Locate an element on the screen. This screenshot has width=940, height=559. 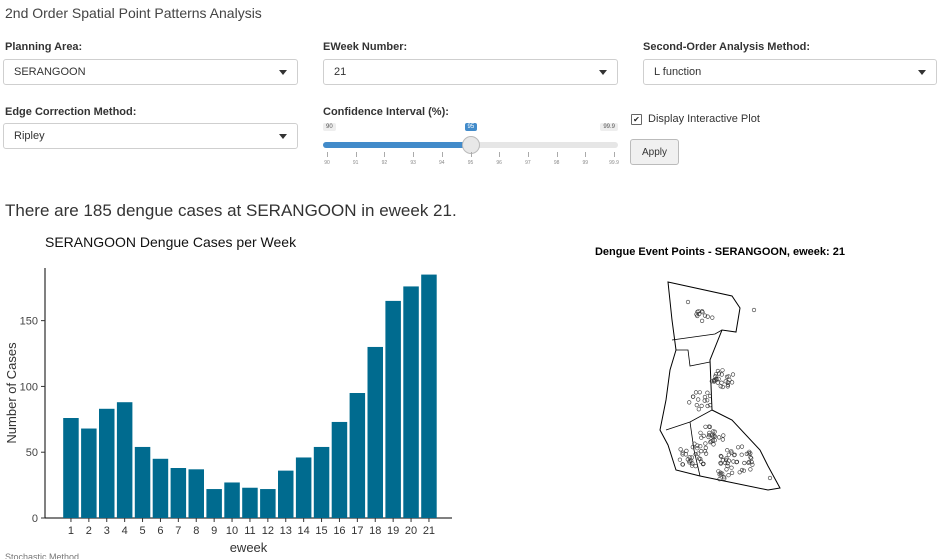
x-tick-label: 9 is located at coordinates (214, 531).